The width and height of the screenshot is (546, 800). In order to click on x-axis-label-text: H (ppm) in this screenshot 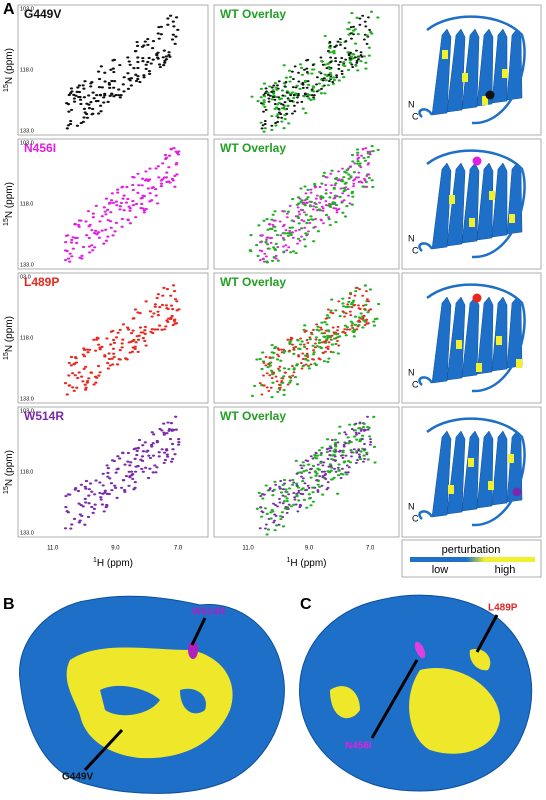, I will do `click(308, 563)`.